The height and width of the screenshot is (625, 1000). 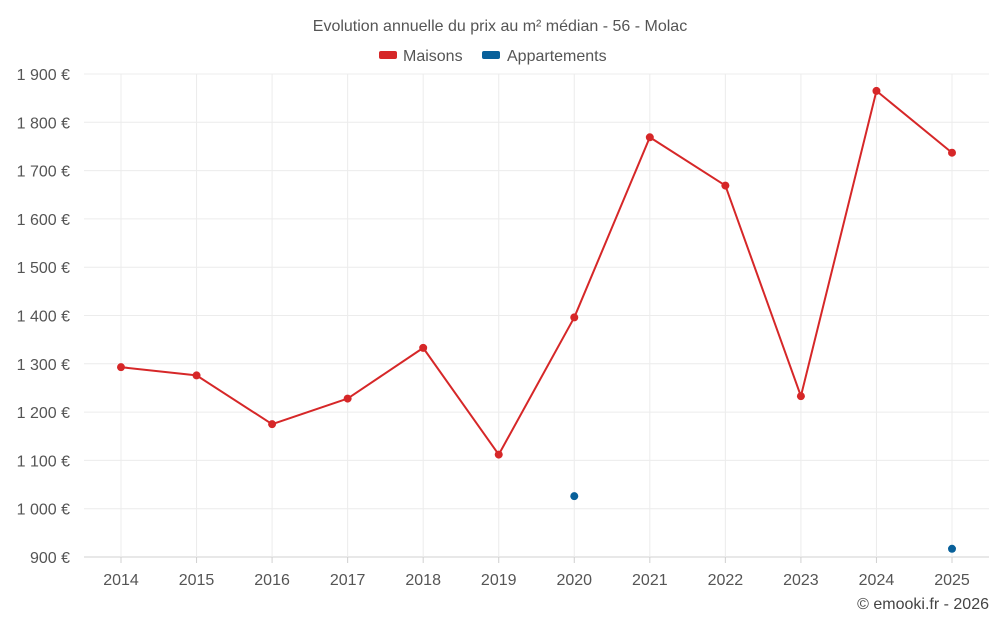 I want to click on y-tick-label: 1 300 €, so click(x=43, y=365).